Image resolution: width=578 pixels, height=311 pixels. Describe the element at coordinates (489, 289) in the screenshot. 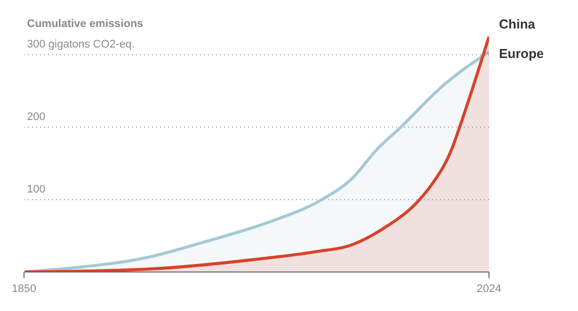

I see `x-tick-label: 2024` at that location.